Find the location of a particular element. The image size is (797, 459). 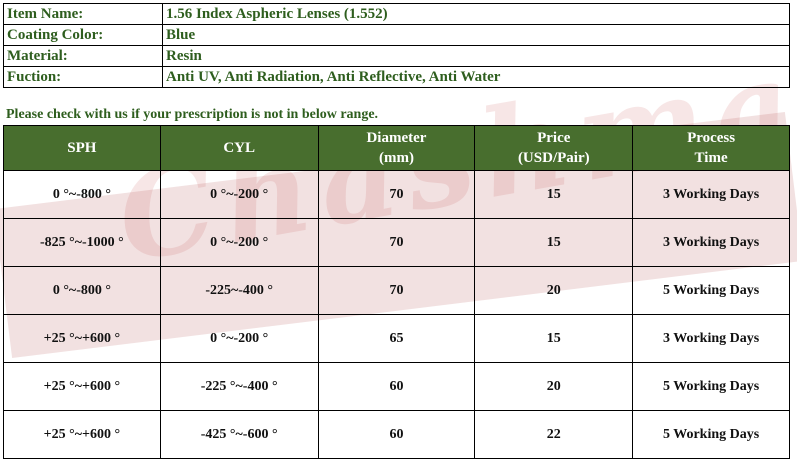

info-value: 1.56 Index Aspheric Lenses (1.552) is located at coordinates (476, 14).